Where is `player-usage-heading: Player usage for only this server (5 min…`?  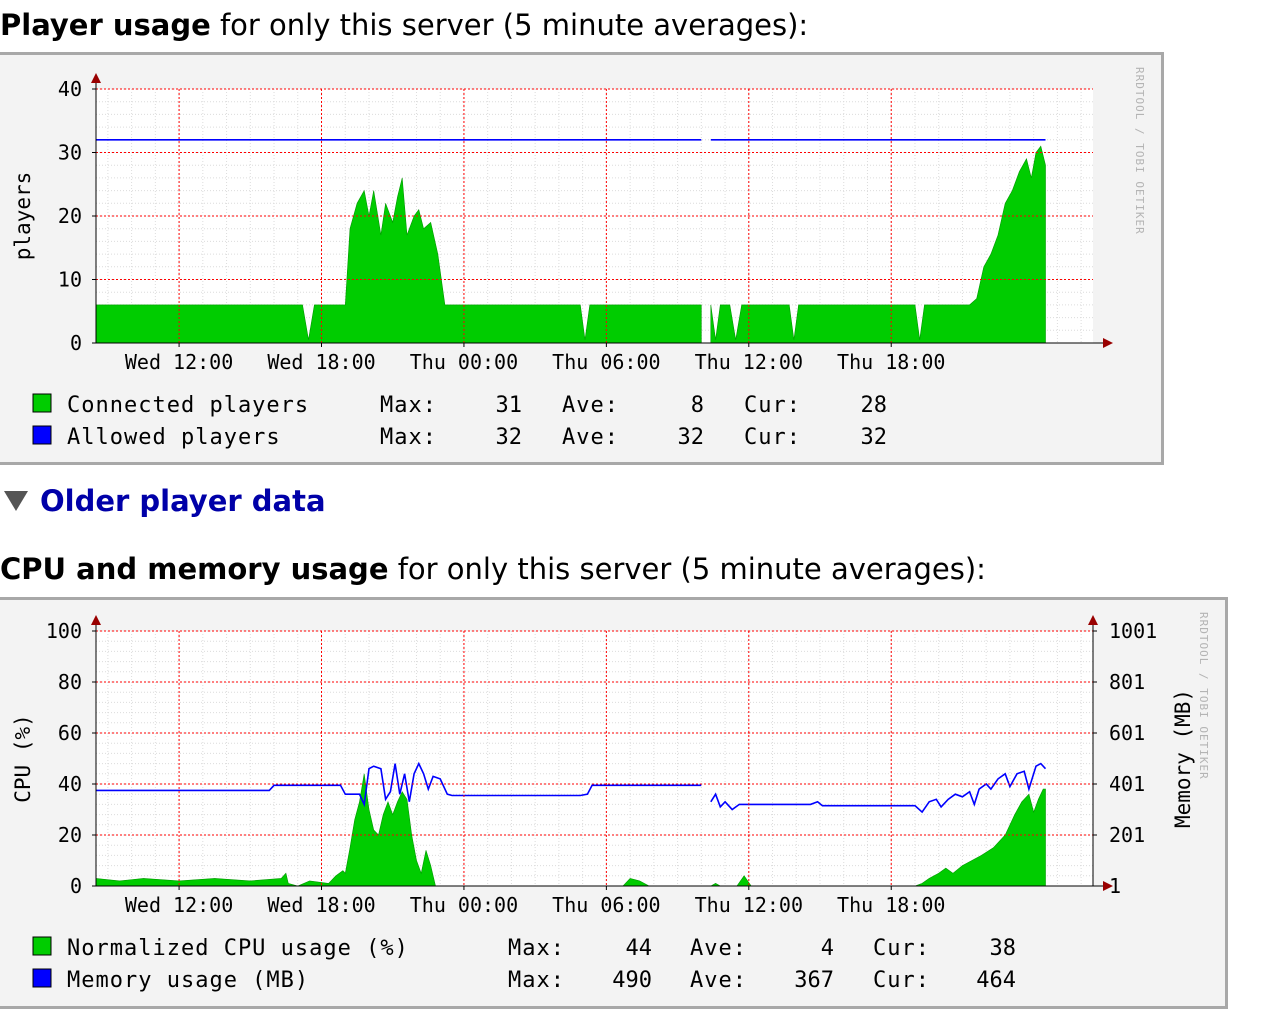
player-usage-heading: Player usage for only this server (5 min… is located at coordinates (404, 25).